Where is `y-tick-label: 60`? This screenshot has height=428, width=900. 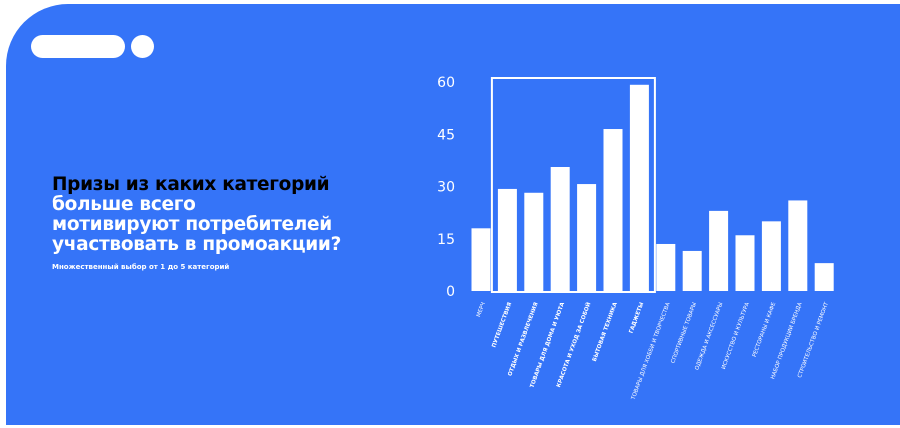 y-tick-label: 60 is located at coordinates (446, 83).